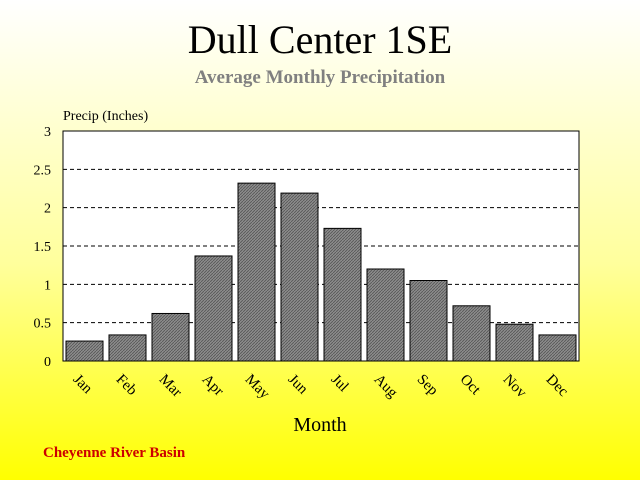 The image size is (640, 480). Describe the element at coordinates (257, 387) in the screenshot. I see `x-tick-label: May` at that location.